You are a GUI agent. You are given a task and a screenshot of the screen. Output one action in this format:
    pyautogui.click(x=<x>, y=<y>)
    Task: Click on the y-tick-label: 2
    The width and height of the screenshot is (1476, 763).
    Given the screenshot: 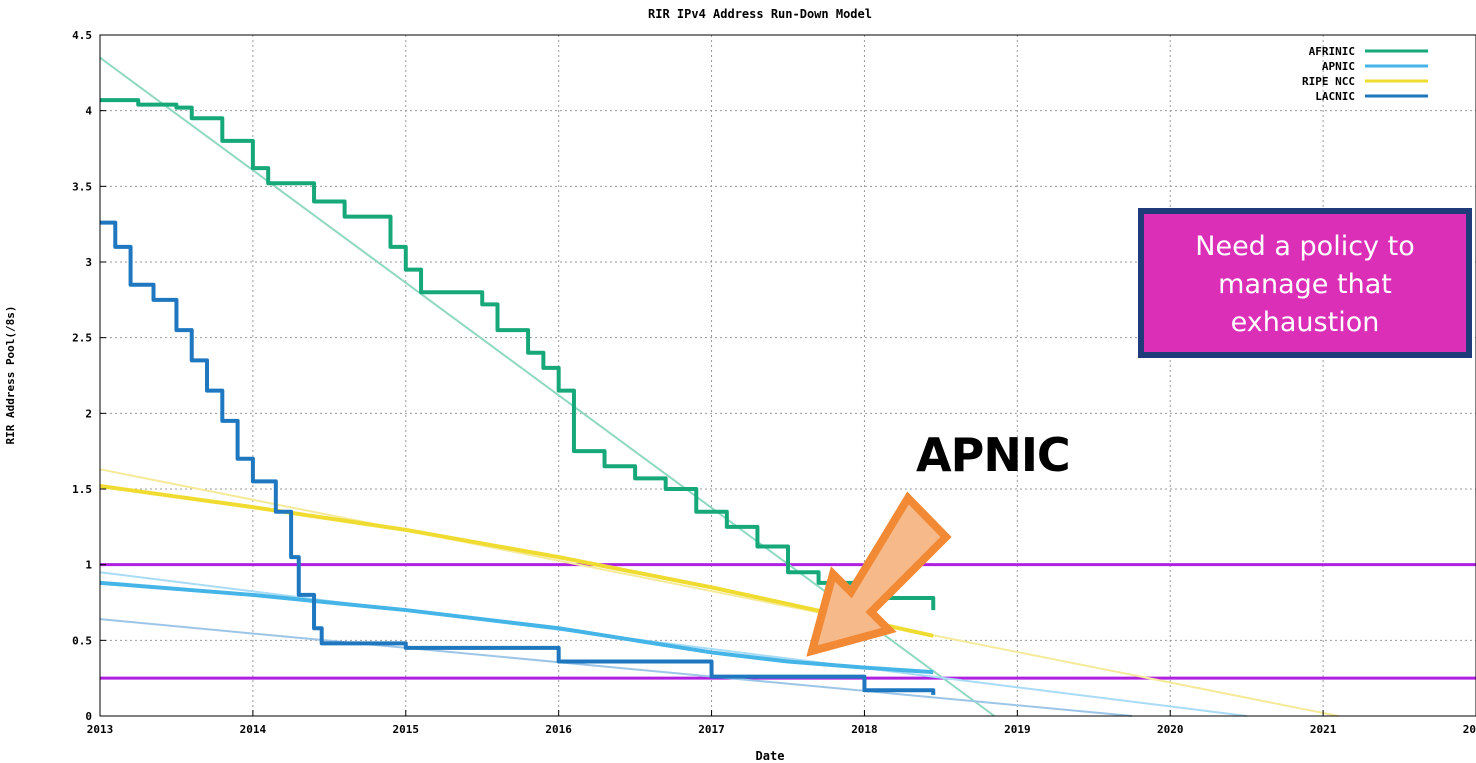 What is the action you would take?
    pyautogui.click(x=88, y=413)
    